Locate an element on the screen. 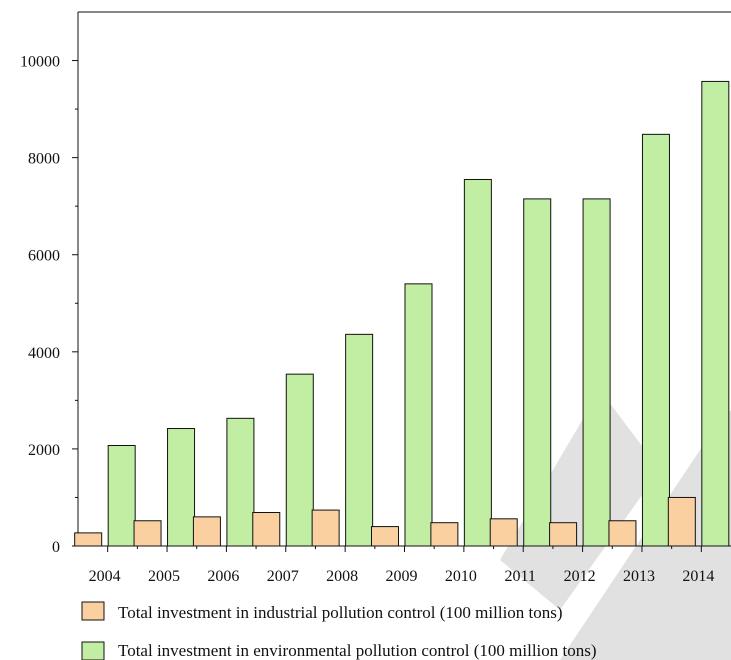 Image resolution: width=731 pixels, height=660 pixels. bar-industrial-2004 is located at coordinates (88, 539).